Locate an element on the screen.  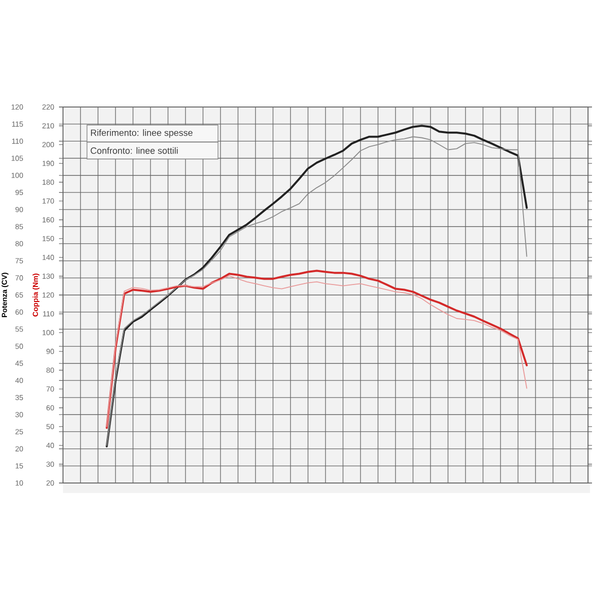
annotation: Confronto: linee sottili is located at coordinates (134, 150).